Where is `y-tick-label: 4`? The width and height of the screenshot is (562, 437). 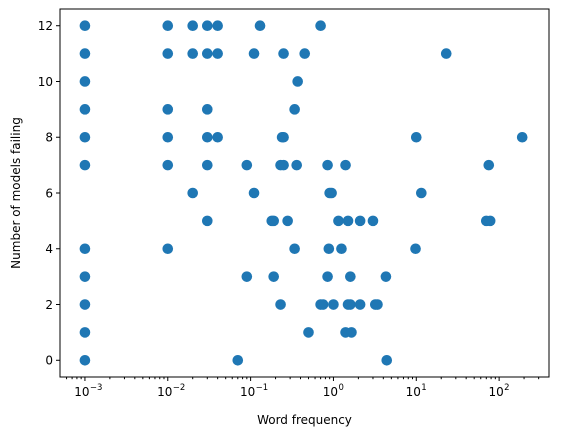 y-tick-label: 4 is located at coordinates (49, 249).